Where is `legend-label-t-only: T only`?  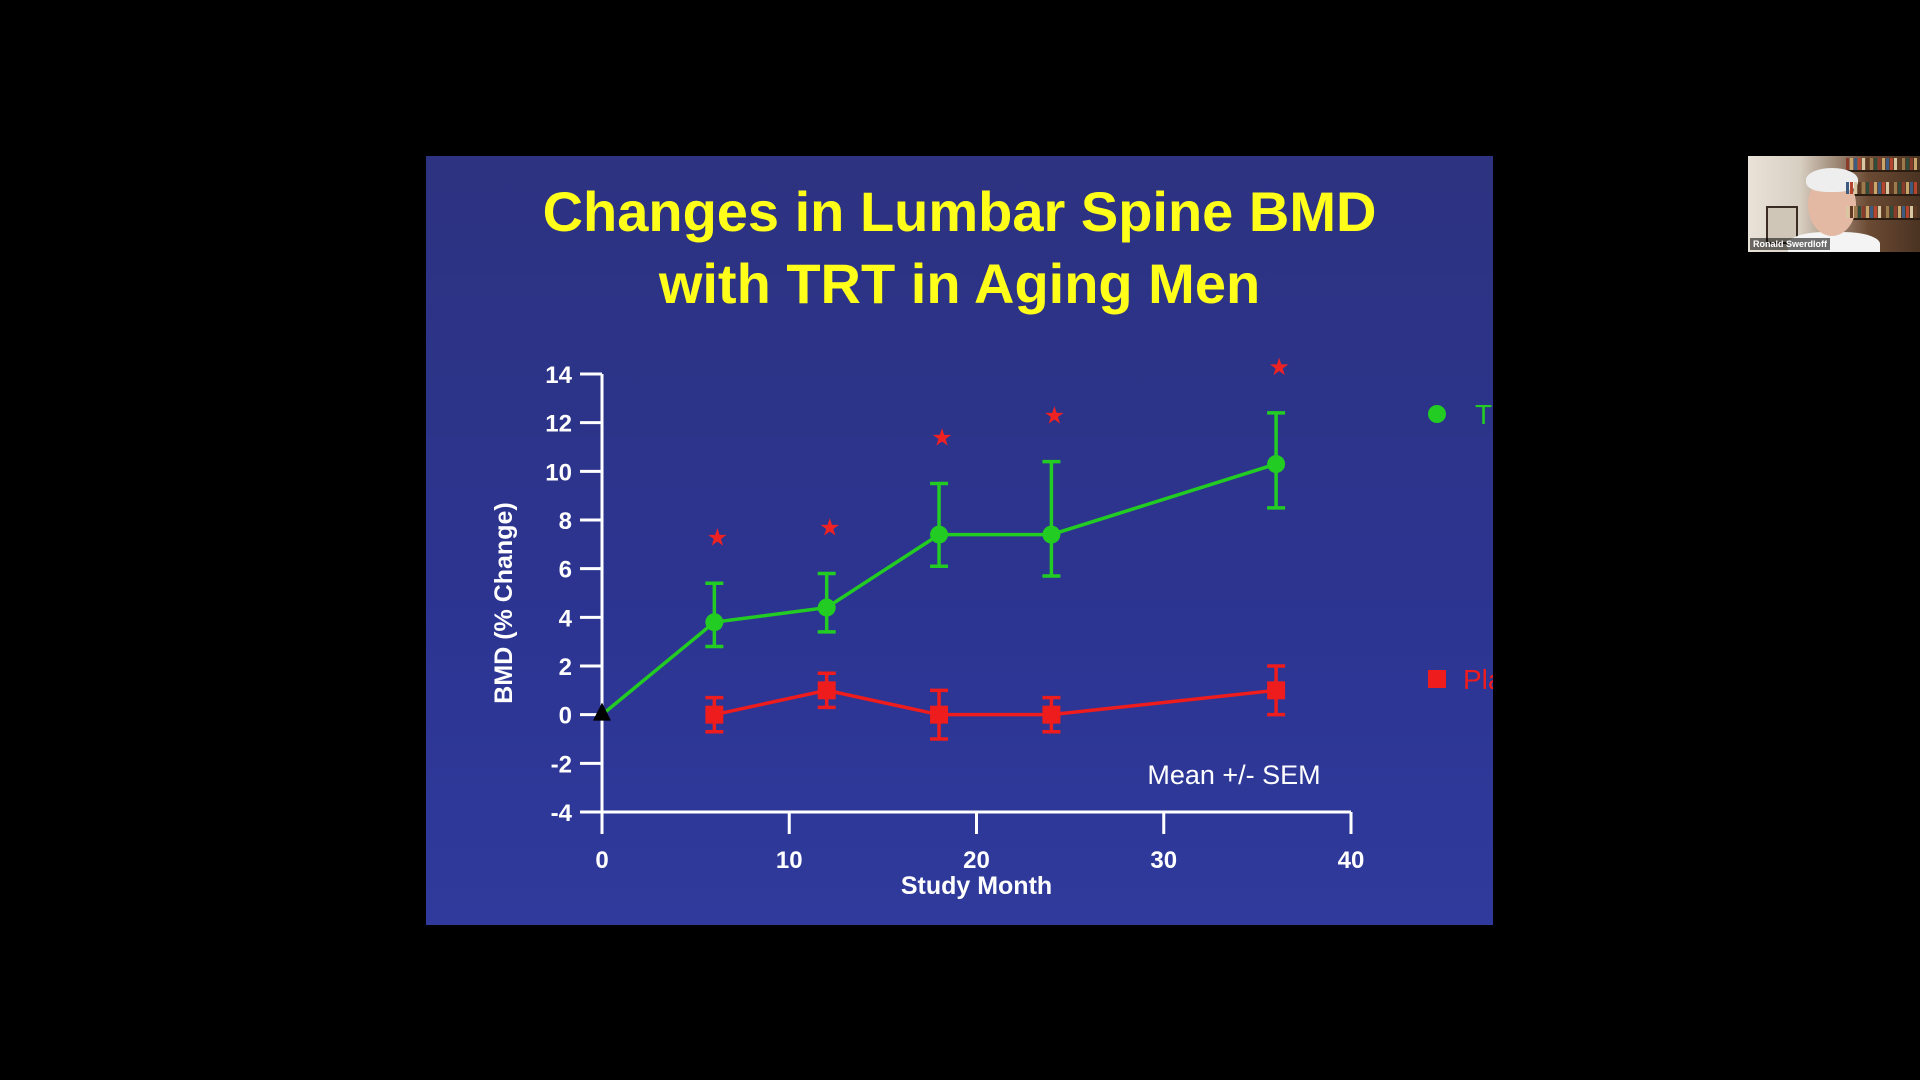 legend-label-t-only: T only is located at coordinates (1484, 414).